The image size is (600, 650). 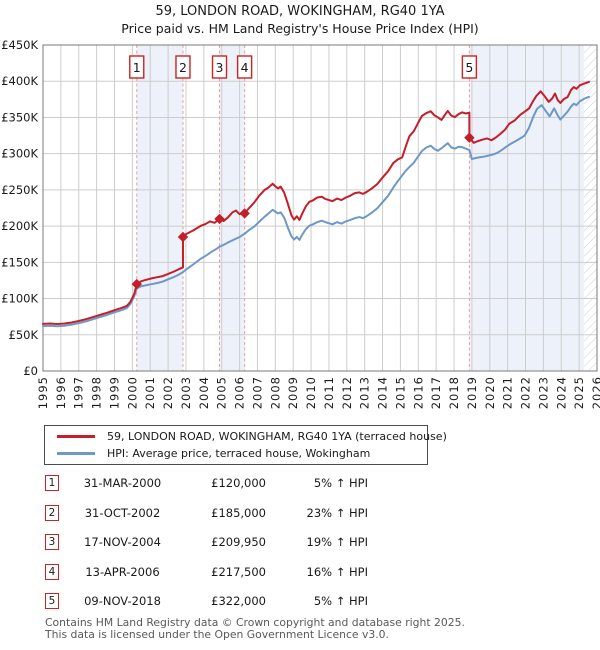 What do you see at coordinates (61, 392) in the screenshot?
I see `svg-text: 1996` at bounding box center [61, 392].